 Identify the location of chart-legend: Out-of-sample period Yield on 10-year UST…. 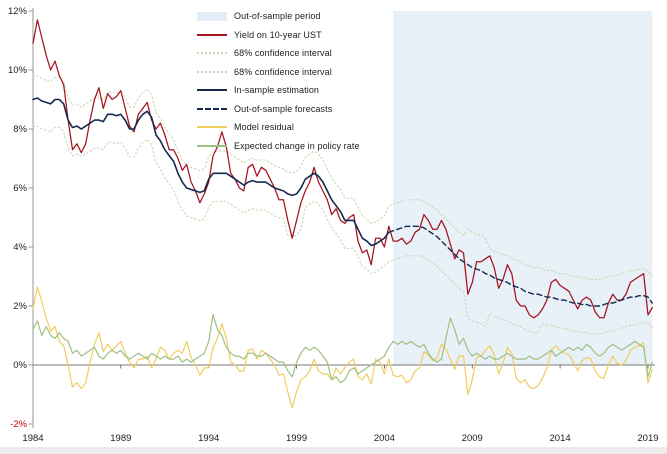
(278, 81).